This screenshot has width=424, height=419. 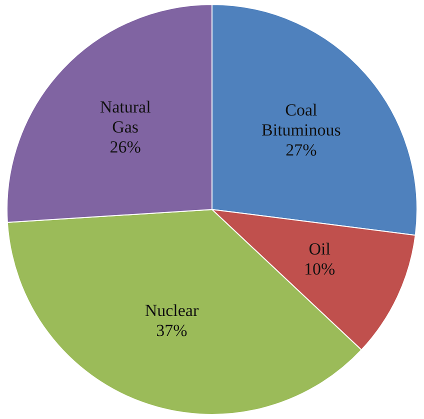 I want to click on slice-label: Natural Gas, so click(x=126, y=117).